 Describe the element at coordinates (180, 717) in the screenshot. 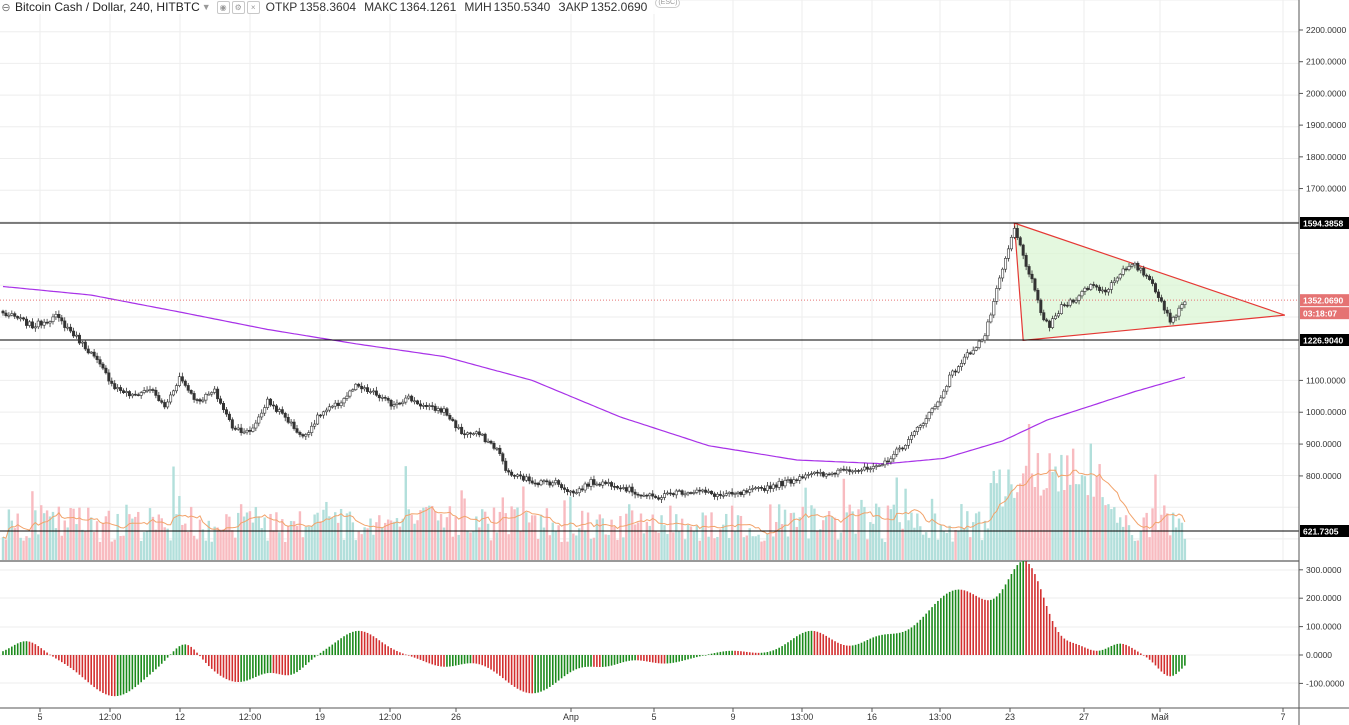

I see `x-tick-label: 12` at that location.